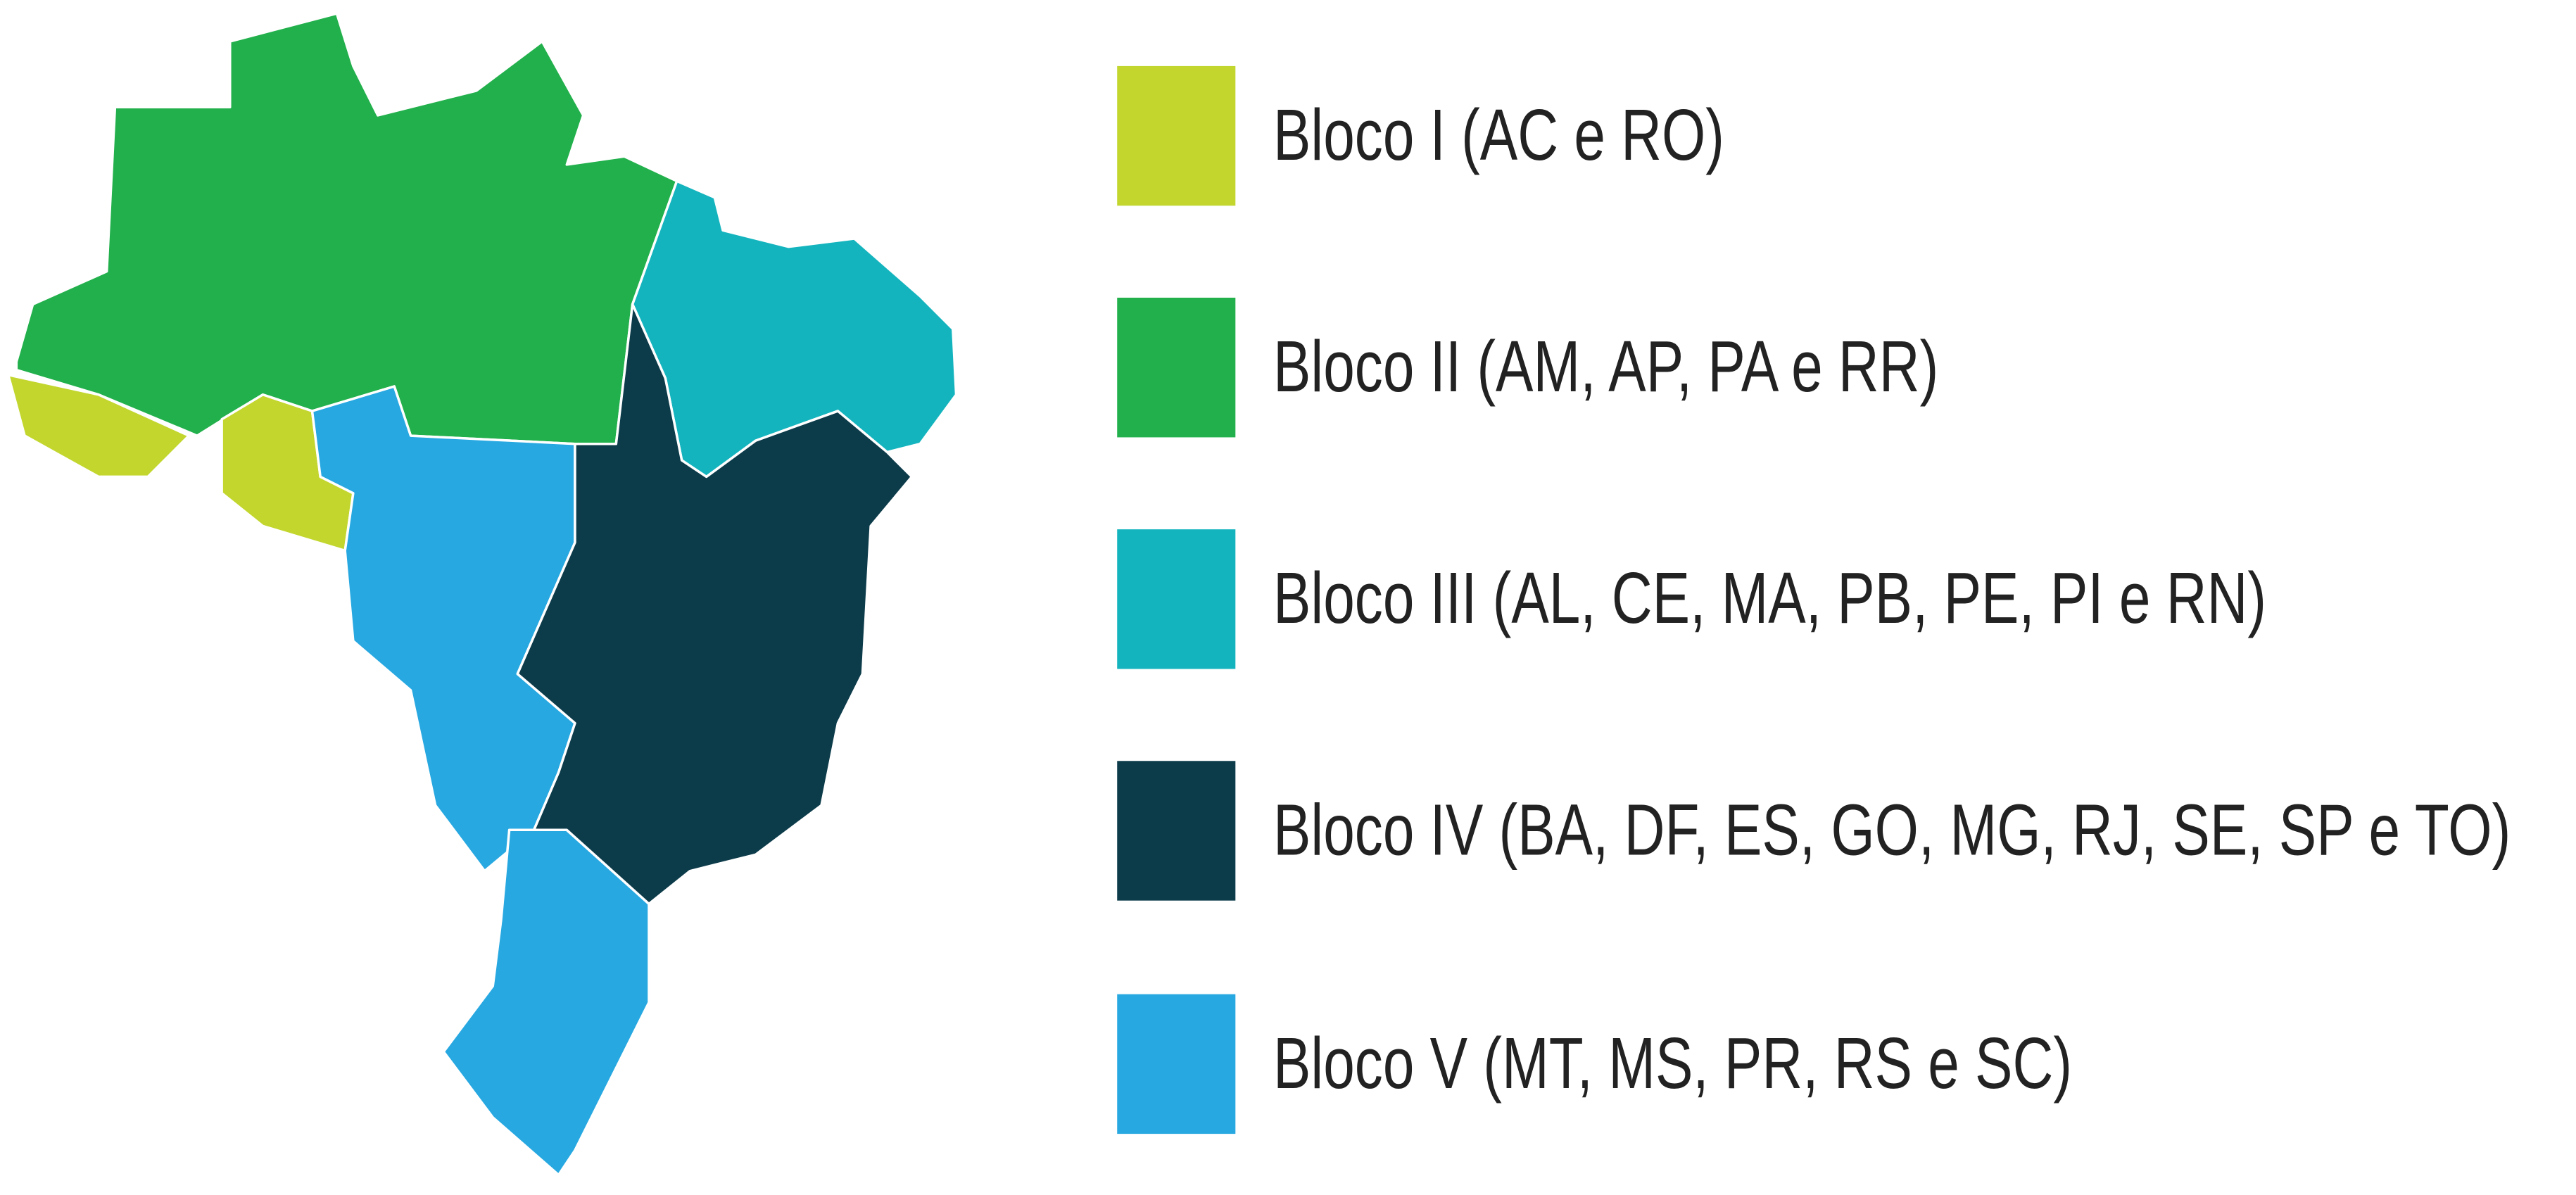 The image size is (2576, 1195). I want to click on legend-label: Bloco II (AM, AP, PA e RR), so click(1605, 367).